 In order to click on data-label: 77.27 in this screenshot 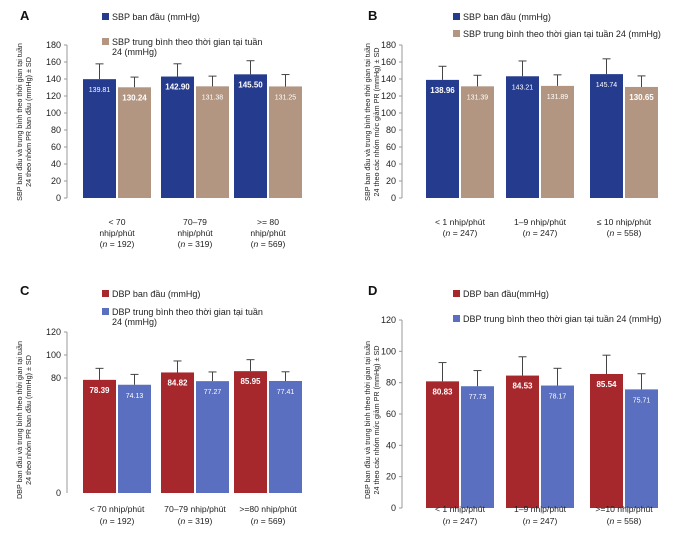, I will do `click(213, 392)`.